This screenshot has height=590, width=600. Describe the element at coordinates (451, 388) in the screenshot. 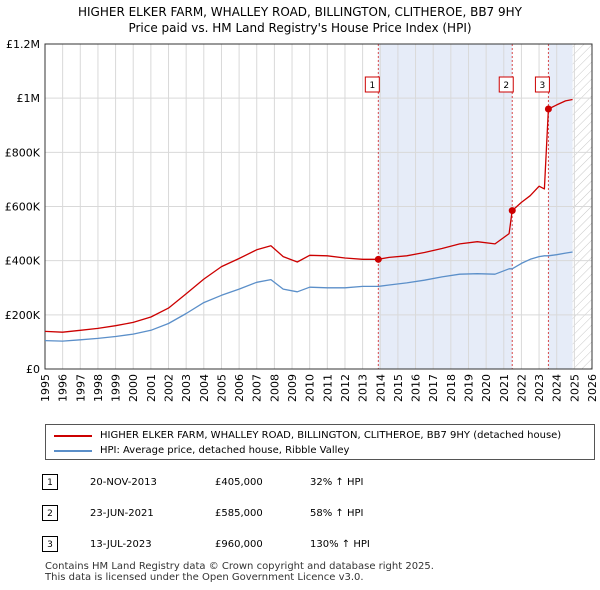

I see `x-tick-label: 2018` at that location.